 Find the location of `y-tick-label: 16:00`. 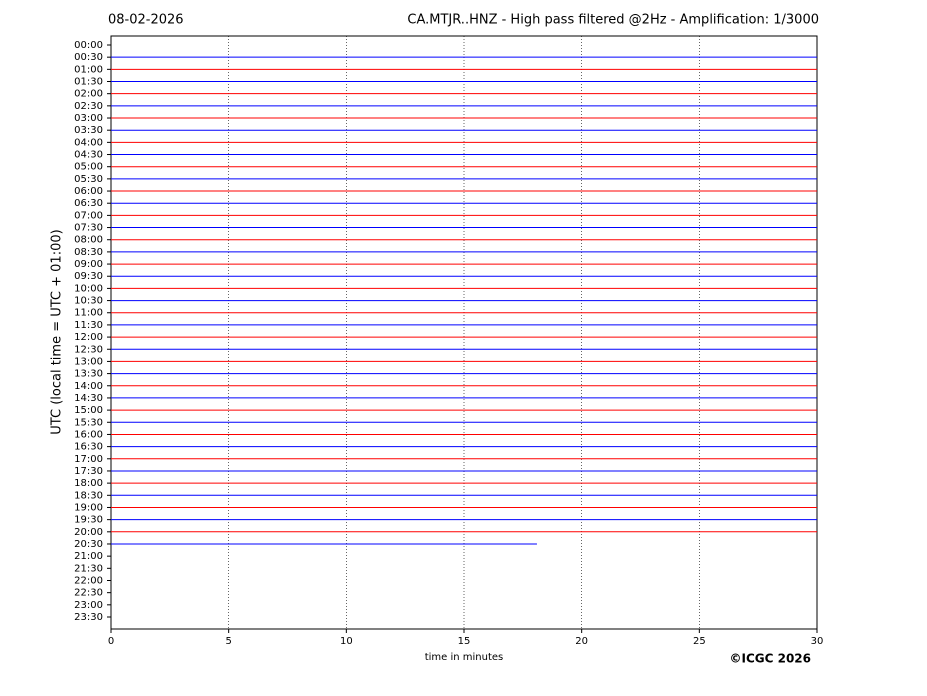

y-tick-label: 16:00 is located at coordinates (88, 434).